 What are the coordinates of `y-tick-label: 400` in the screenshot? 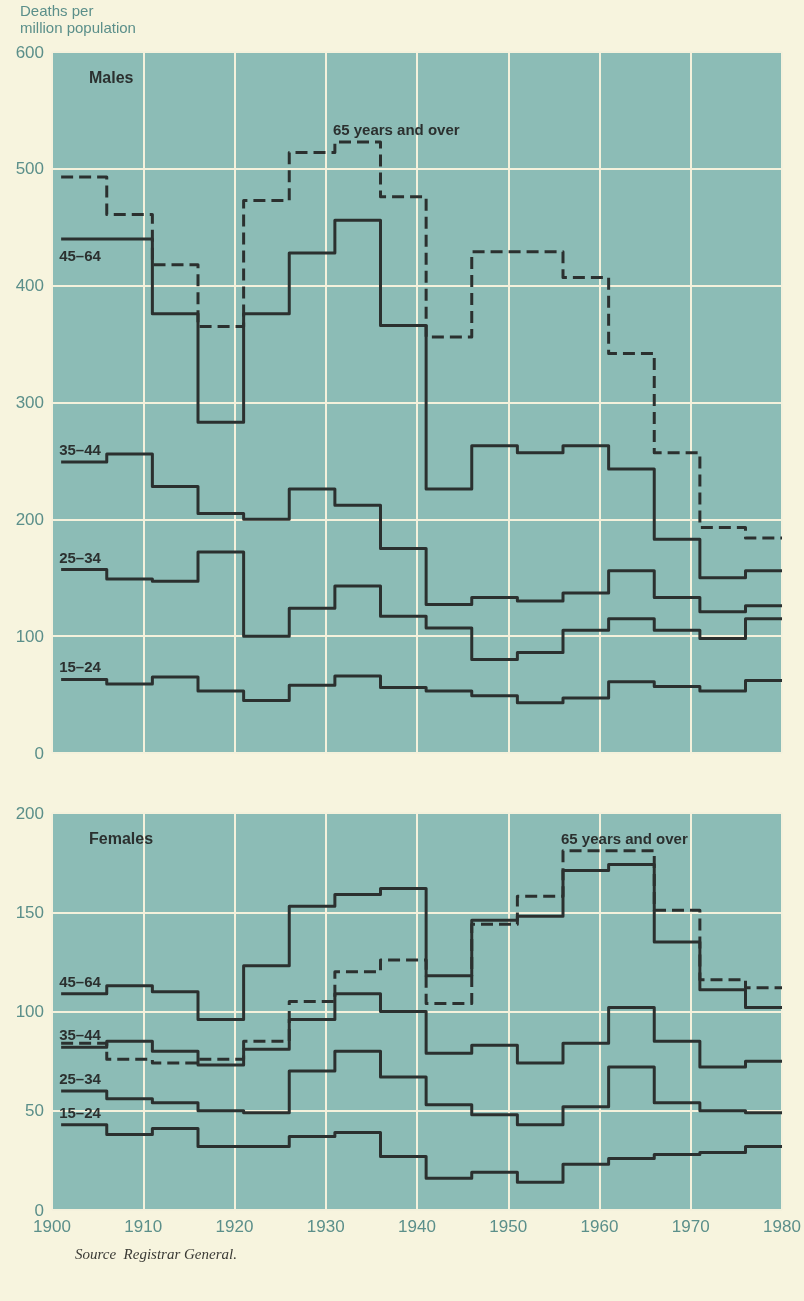 It's located at (29, 286).